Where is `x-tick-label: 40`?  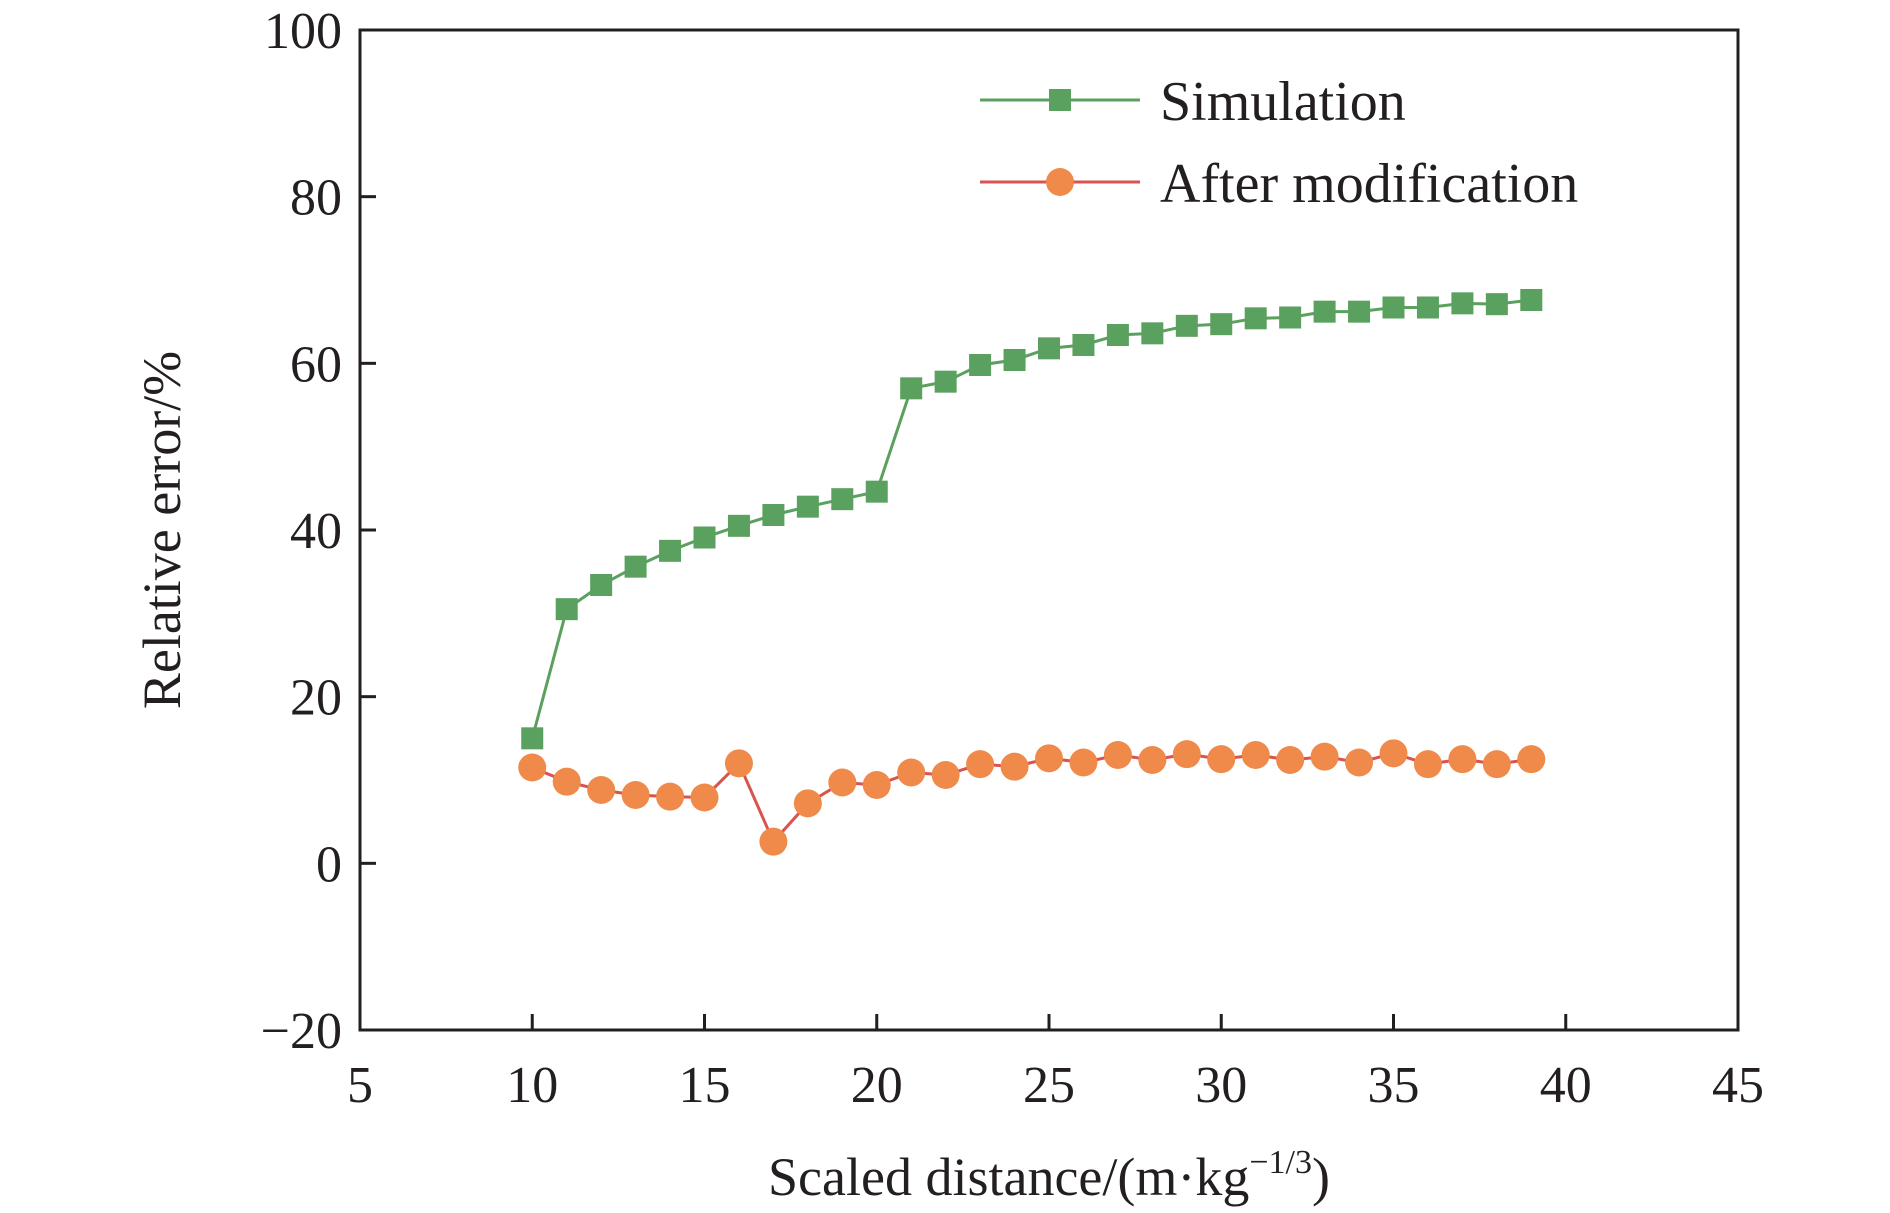
x-tick-label: 40 is located at coordinates (1566, 1085).